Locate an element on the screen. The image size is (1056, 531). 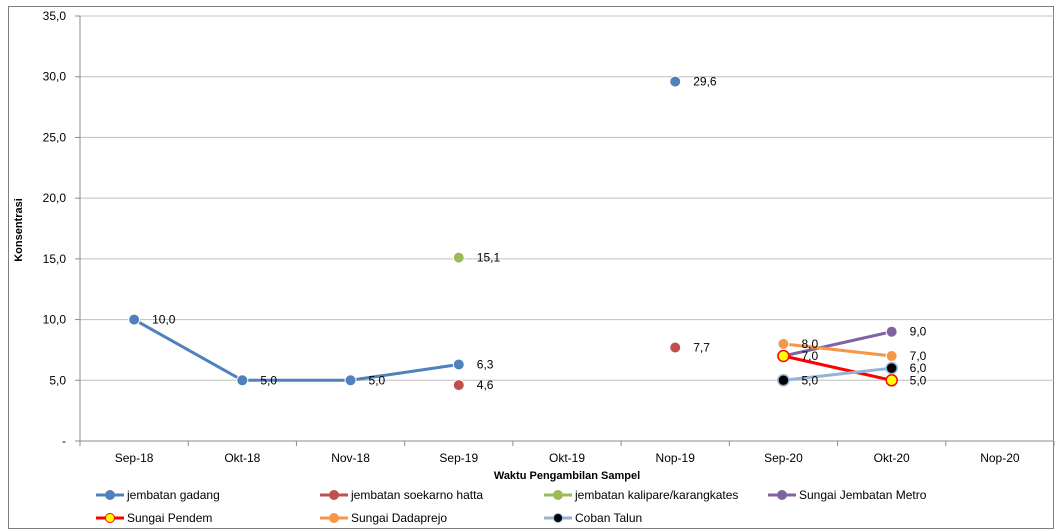
series-sungai-dadaprejo-line is located at coordinates (837, 350).